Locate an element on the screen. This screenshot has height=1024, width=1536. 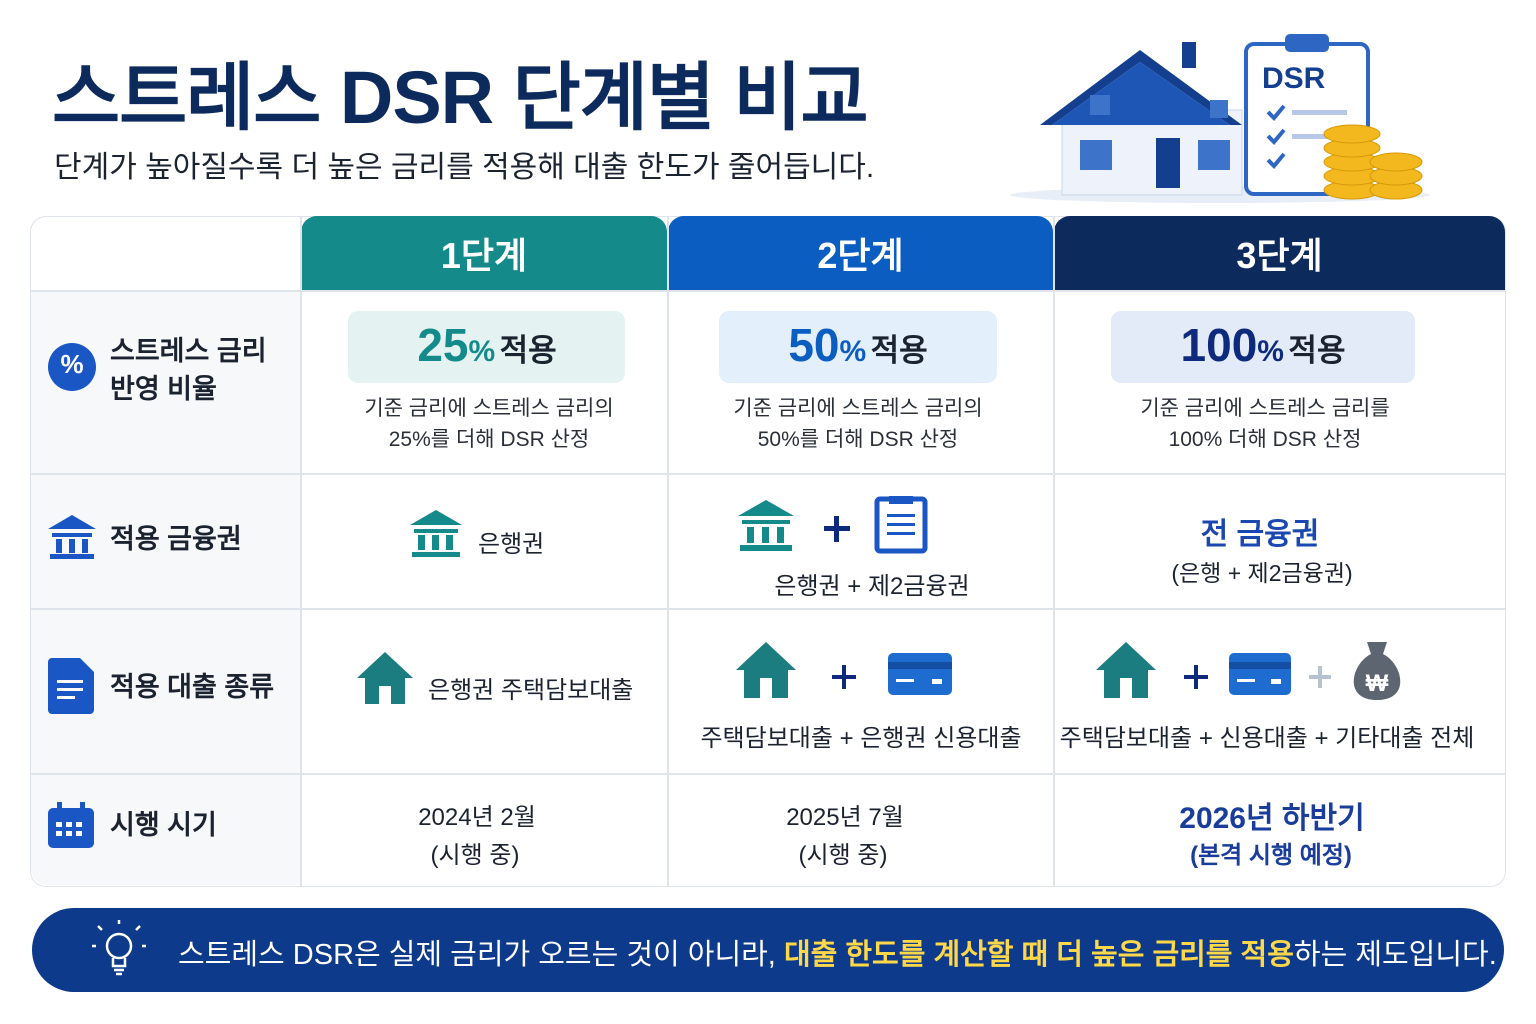
rate: 100% 적용 is located at coordinates (1263, 345).